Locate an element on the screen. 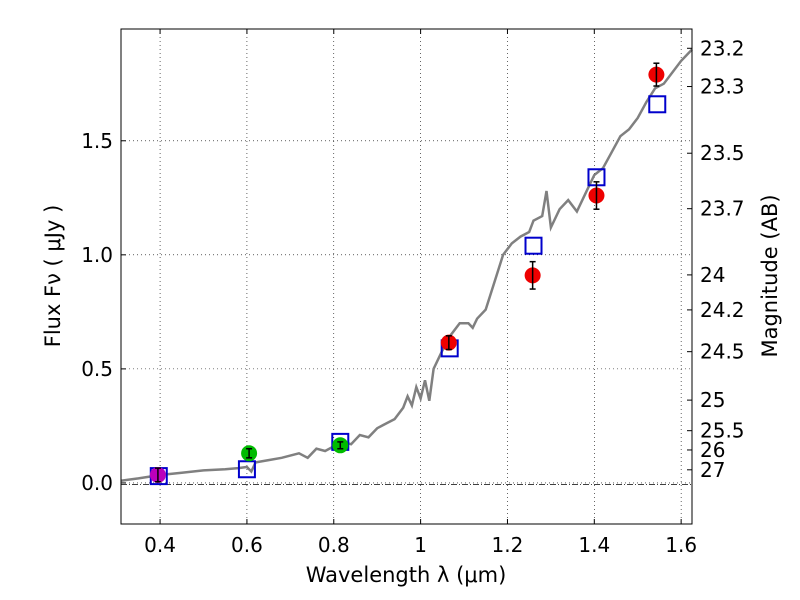  x-tick-label: 0.8 is located at coordinates (334, 545).